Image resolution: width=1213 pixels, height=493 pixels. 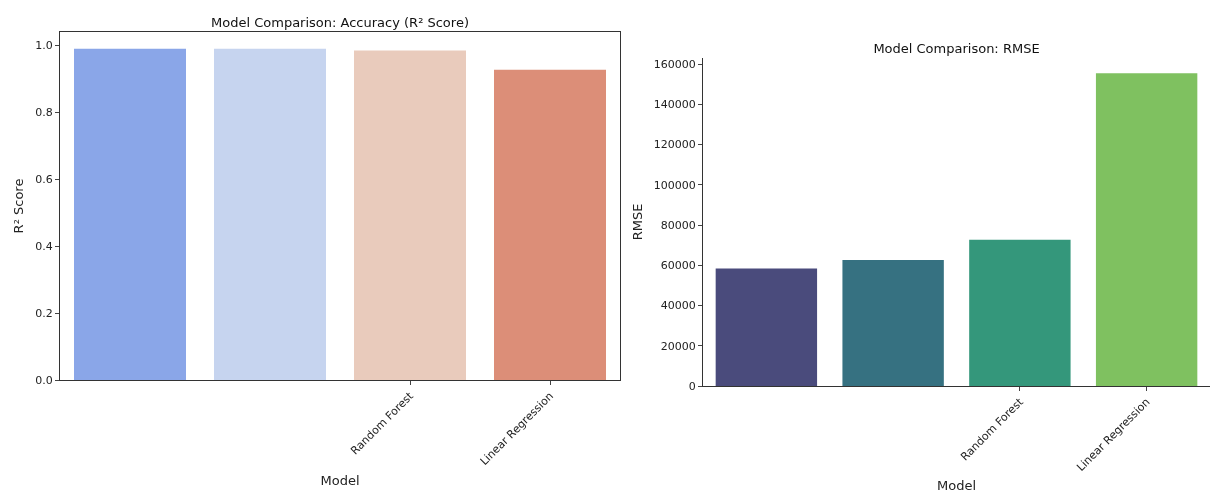 What do you see at coordinates (44, 313) in the screenshot?
I see `y-tick-label: 0.2` at bounding box center [44, 313].